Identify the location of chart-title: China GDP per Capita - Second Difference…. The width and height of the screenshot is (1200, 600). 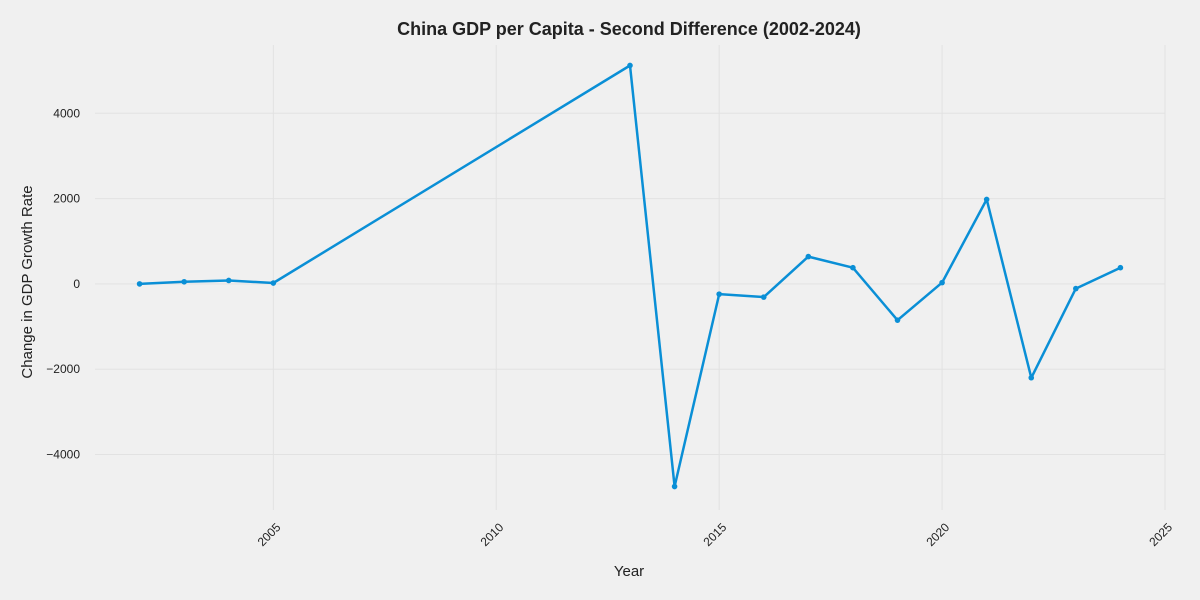
(629, 29).